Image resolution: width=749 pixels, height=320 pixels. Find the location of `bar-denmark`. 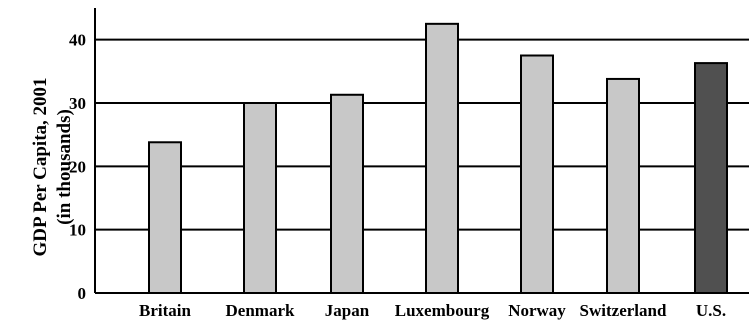

bar-denmark is located at coordinates (260, 198).